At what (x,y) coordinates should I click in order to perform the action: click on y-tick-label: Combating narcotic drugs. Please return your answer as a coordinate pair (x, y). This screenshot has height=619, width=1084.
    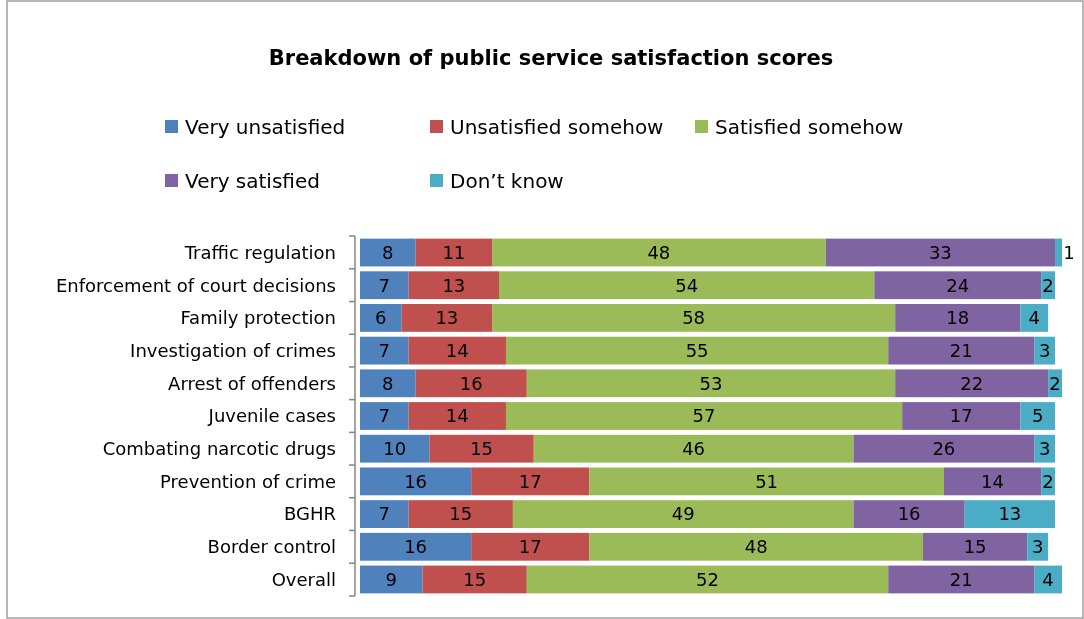
    Looking at the image, I should click on (219, 448).